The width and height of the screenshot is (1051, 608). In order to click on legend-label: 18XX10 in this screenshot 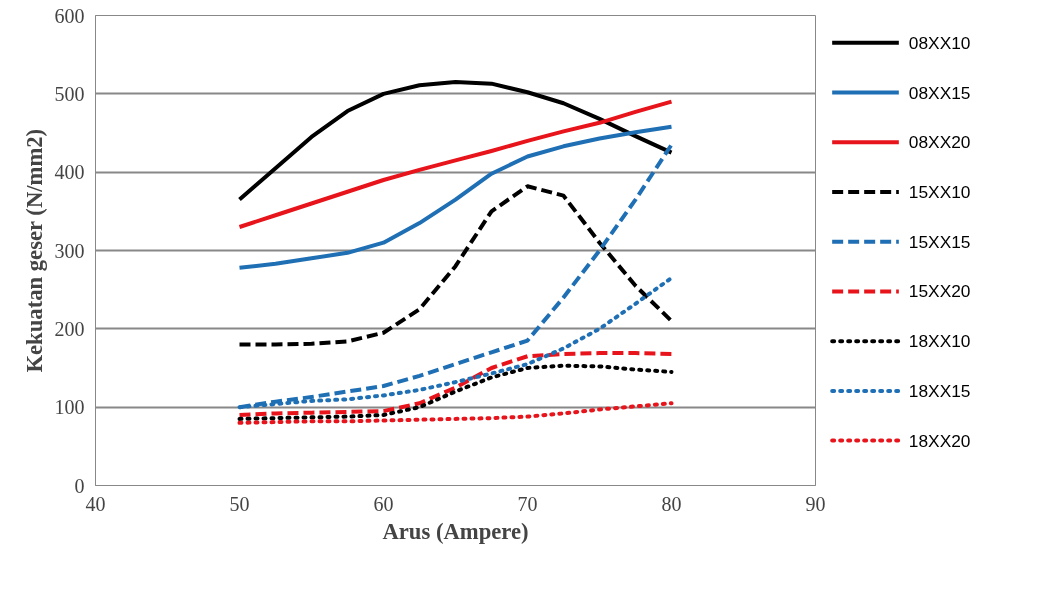, I will do `click(939, 341)`.